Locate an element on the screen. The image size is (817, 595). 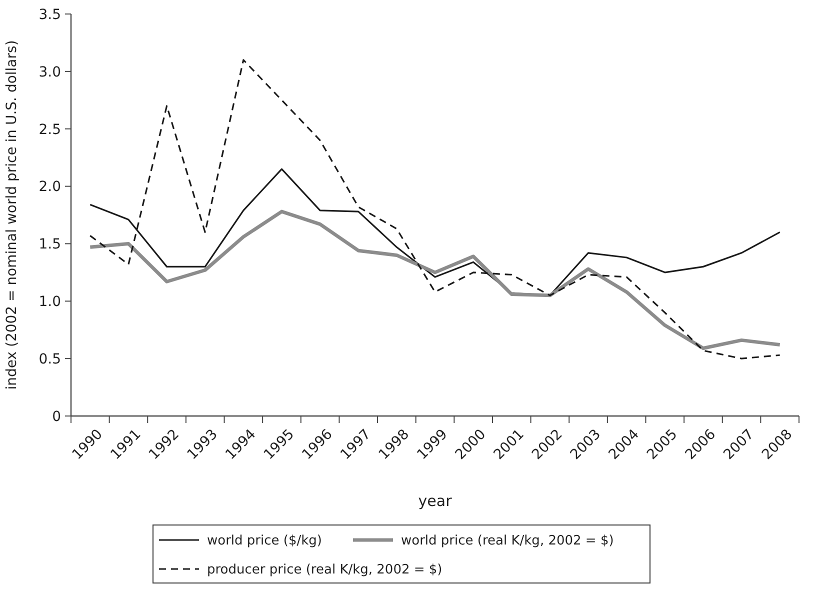
y-tick-label: 1.5 is located at coordinates (49, 244).